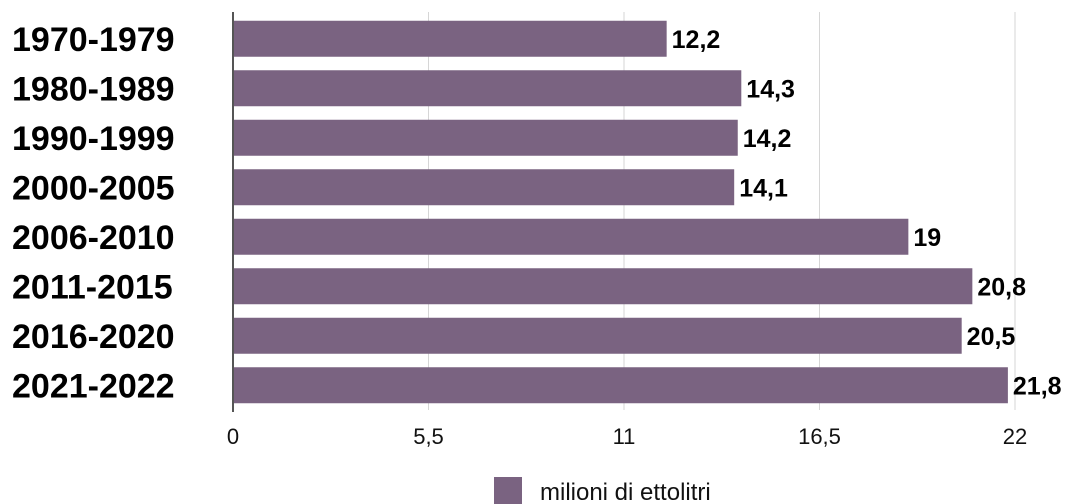 This screenshot has width=1083, height=504. I want to click on bar-1970-1979, so click(450, 38).